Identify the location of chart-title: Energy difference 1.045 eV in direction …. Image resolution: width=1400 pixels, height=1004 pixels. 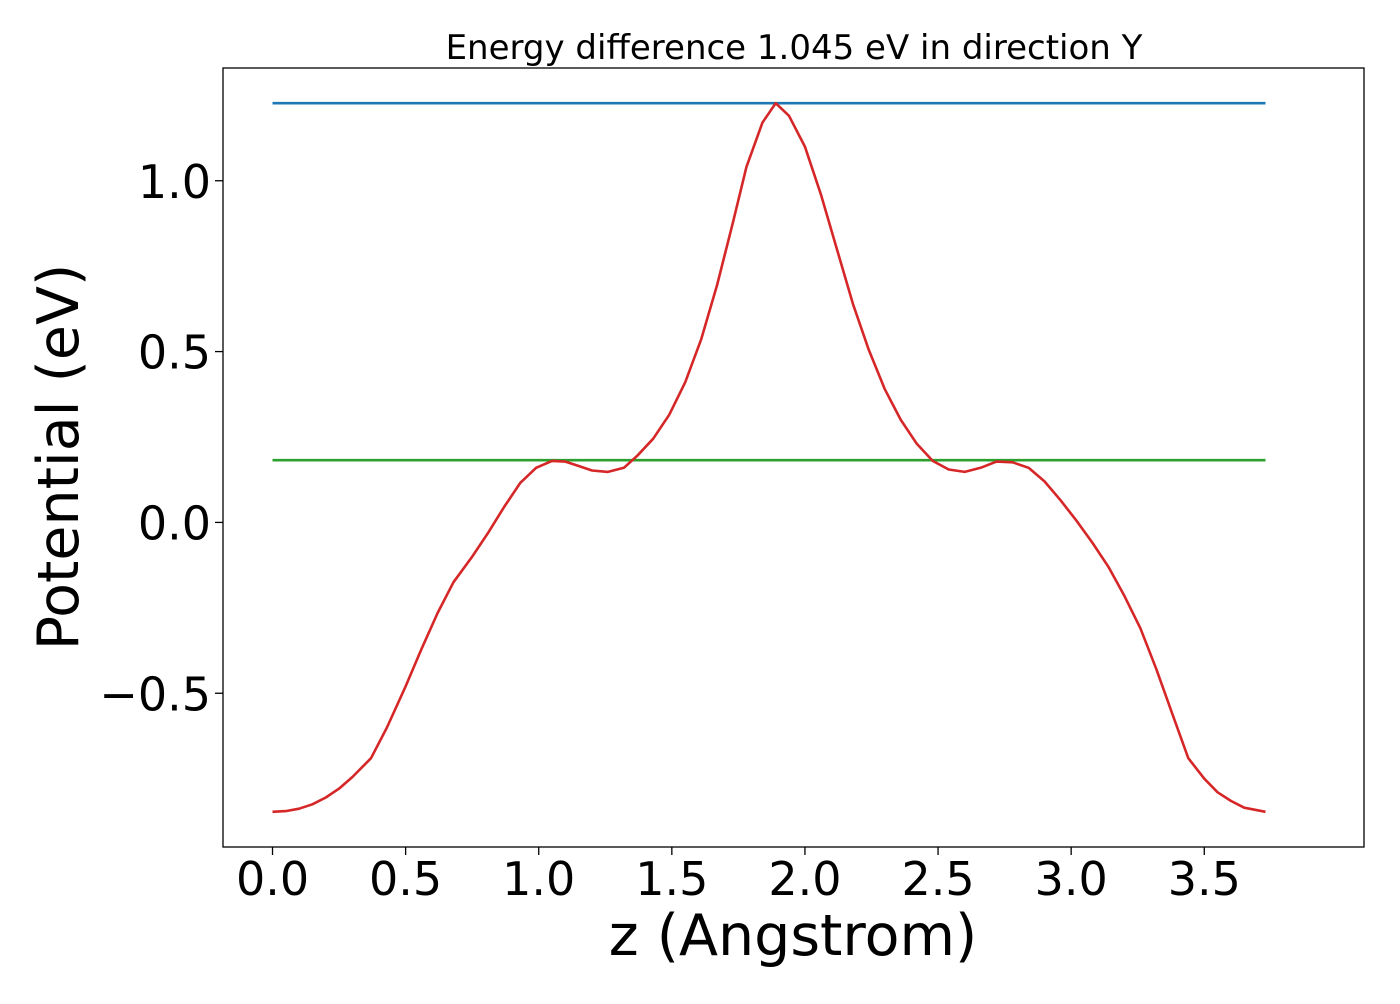
(794, 48).